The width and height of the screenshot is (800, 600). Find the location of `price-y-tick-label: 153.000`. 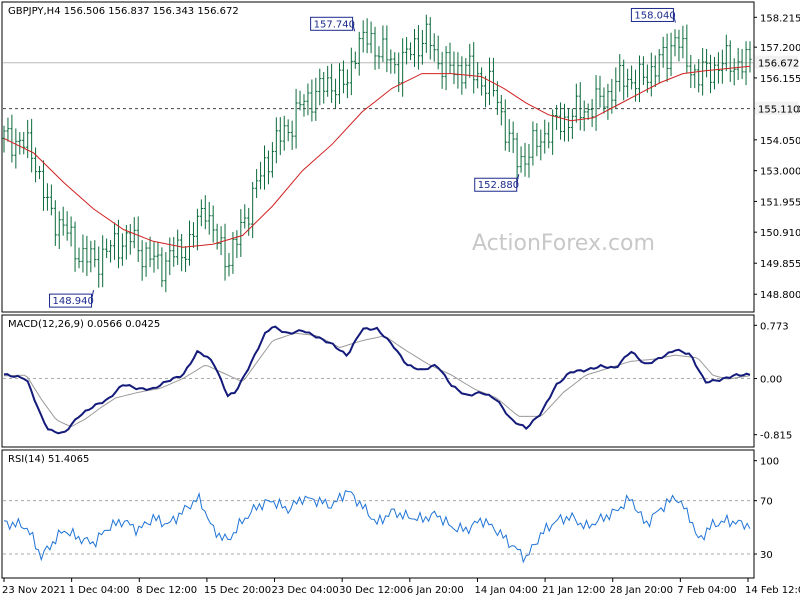

price-y-tick-label: 153.000 is located at coordinates (780, 172).